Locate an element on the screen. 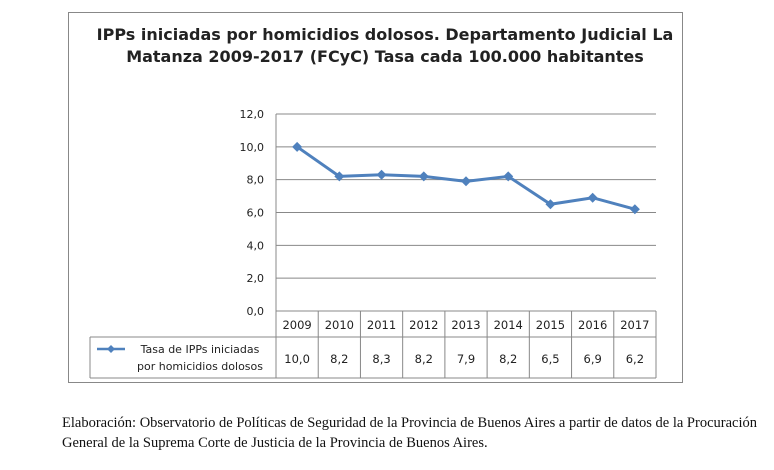 The width and height of the screenshot is (774, 470). x-tick-label: 2016 is located at coordinates (592, 325).